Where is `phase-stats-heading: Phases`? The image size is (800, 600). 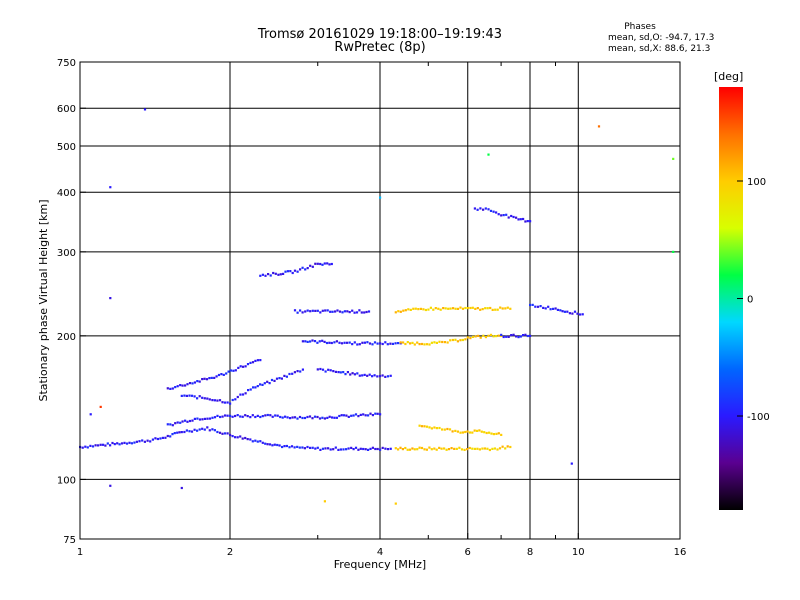
phase-stats-heading: Phases is located at coordinates (640, 27).